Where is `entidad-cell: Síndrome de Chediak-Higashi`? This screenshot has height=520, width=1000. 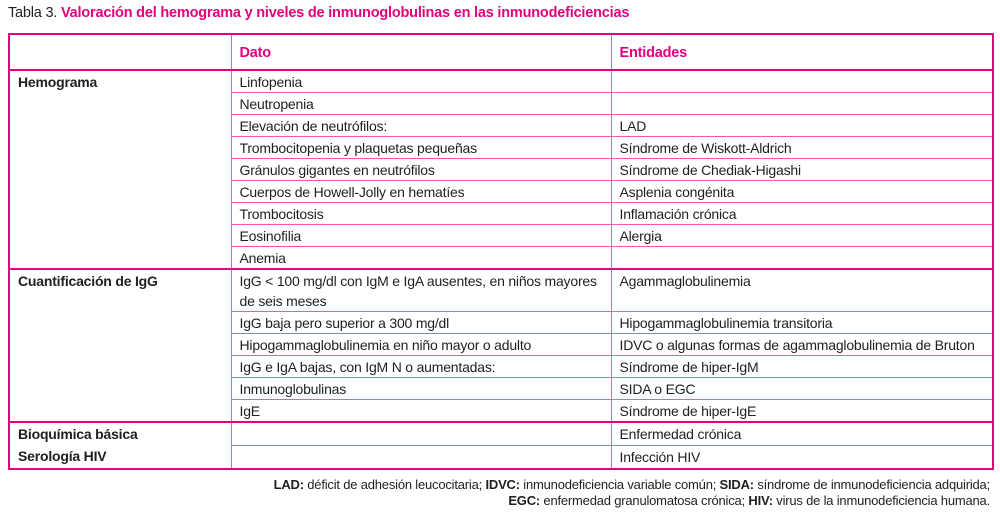
entidad-cell: Síndrome de Chediak-Higashi is located at coordinates (801, 169).